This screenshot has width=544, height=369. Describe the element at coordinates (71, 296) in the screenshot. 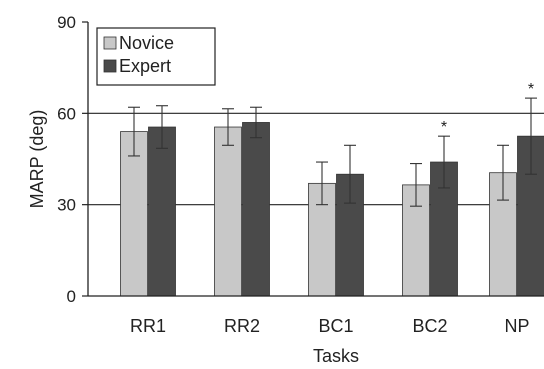

I see `y-tick-label: 0` at that location.